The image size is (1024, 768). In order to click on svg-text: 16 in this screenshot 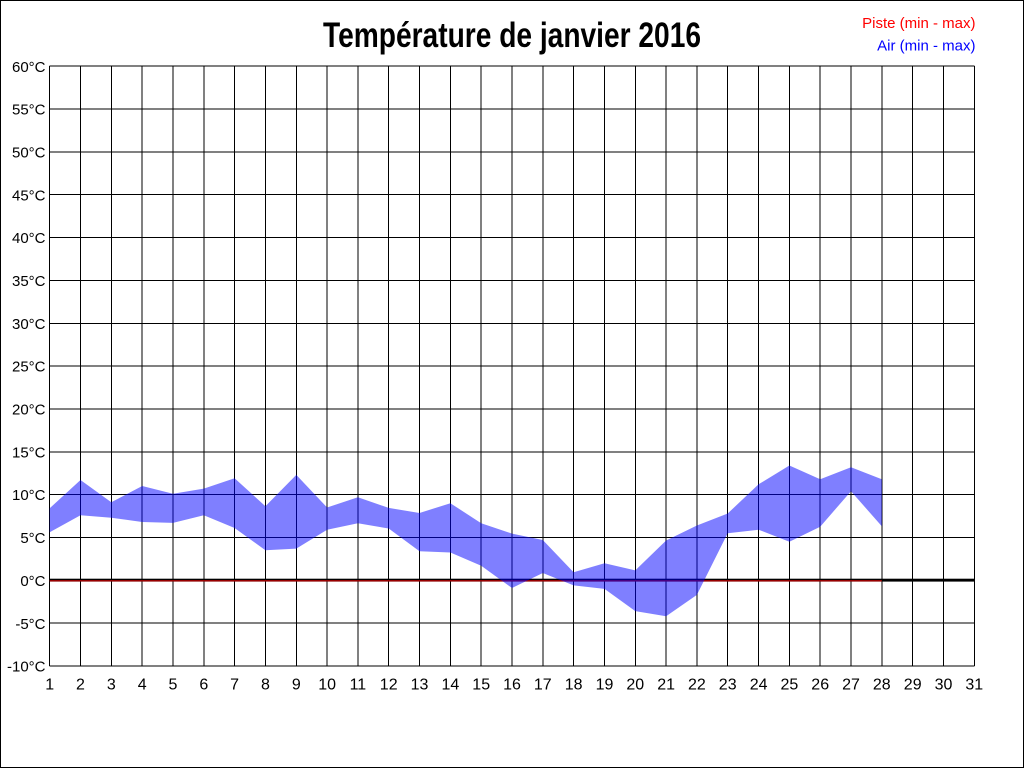, I will do `click(512, 685)`.